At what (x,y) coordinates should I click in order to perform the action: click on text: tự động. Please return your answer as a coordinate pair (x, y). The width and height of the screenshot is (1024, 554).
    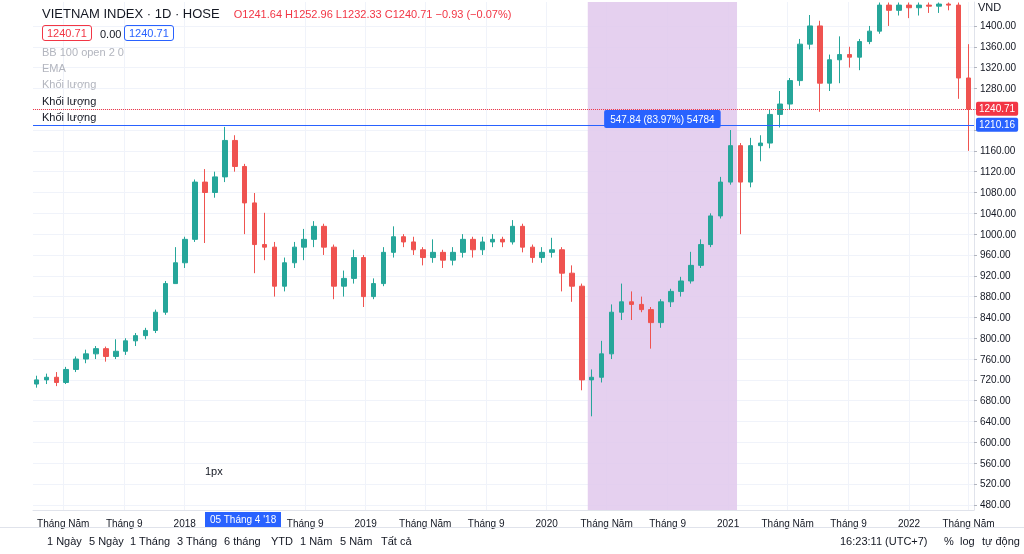
    Looking at the image, I should click on (1001, 541).